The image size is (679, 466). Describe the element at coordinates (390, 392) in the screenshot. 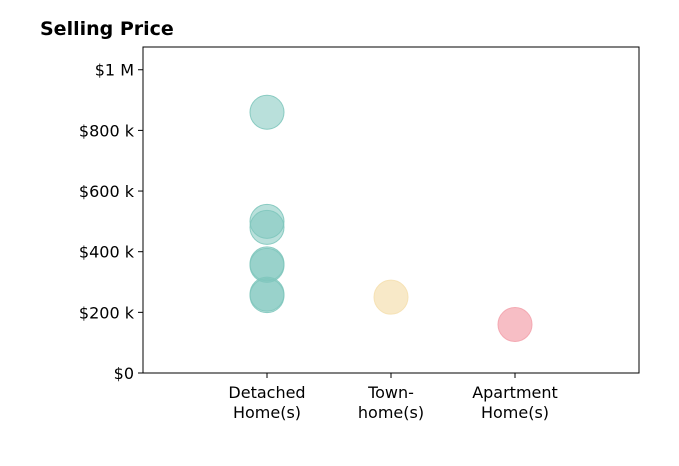

I see `x-tick-label: Town-` at that location.